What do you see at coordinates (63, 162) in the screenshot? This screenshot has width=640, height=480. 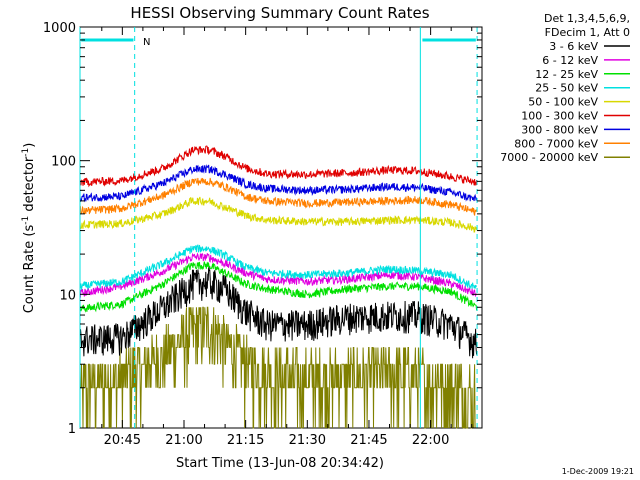 I see `y-tick-label: 100` at bounding box center [63, 162].